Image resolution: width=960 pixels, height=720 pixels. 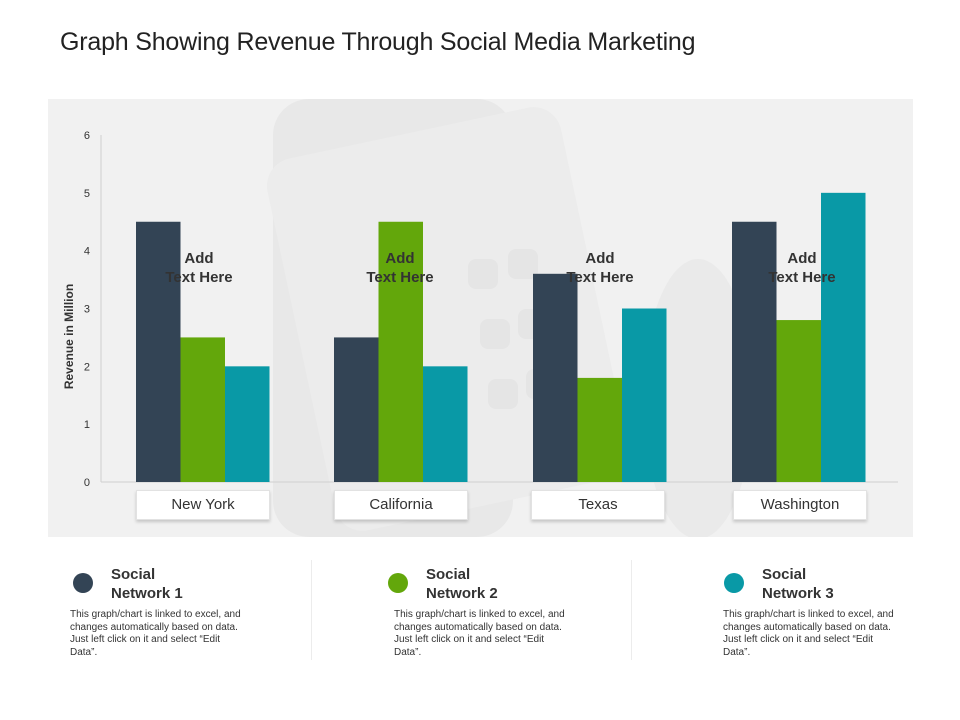 What do you see at coordinates (599, 429) in the screenshot?
I see `bar-2-texas` at bounding box center [599, 429].